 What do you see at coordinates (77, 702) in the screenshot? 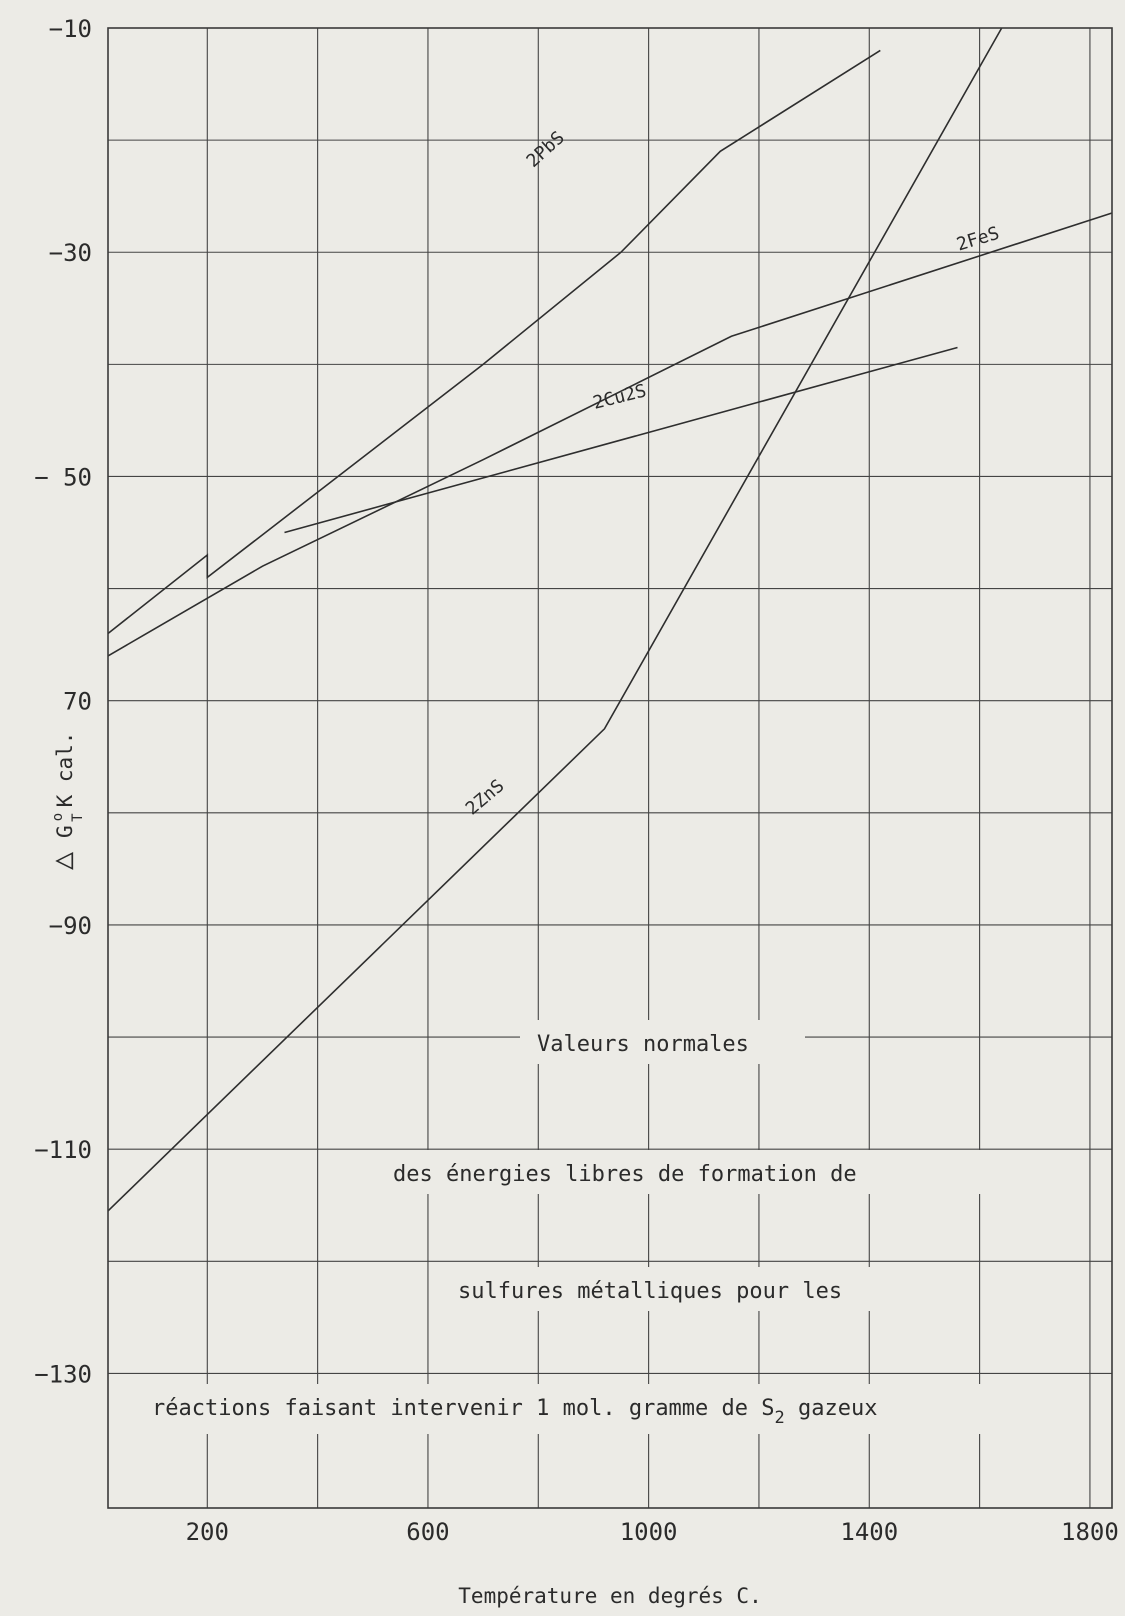
I see `y-tick-label-70: 70` at bounding box center [77, 702].